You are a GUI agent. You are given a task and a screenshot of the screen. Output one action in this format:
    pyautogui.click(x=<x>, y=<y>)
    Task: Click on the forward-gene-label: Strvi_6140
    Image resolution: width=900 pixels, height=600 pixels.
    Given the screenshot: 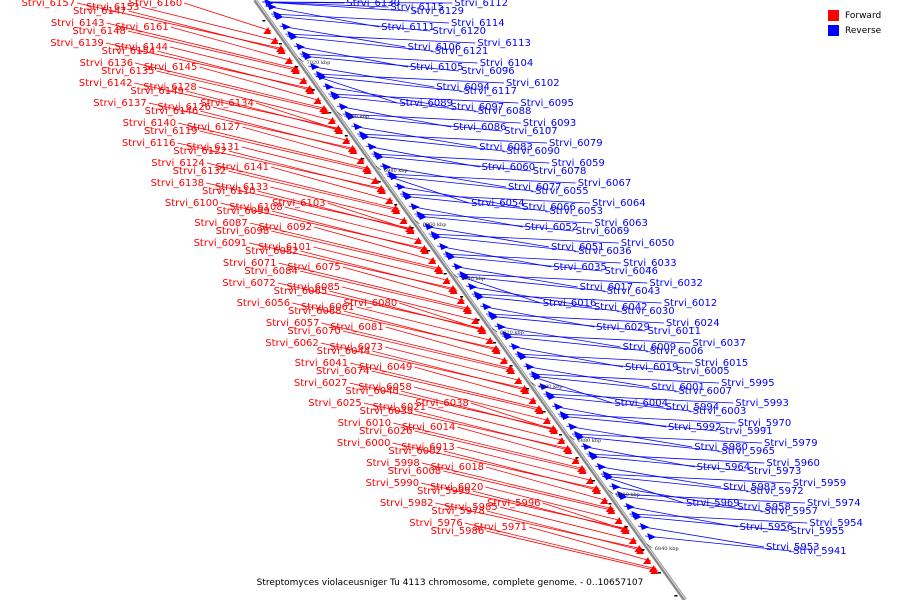 What is the action you would take?
    pyautogui.click(x=150, y=123)
    